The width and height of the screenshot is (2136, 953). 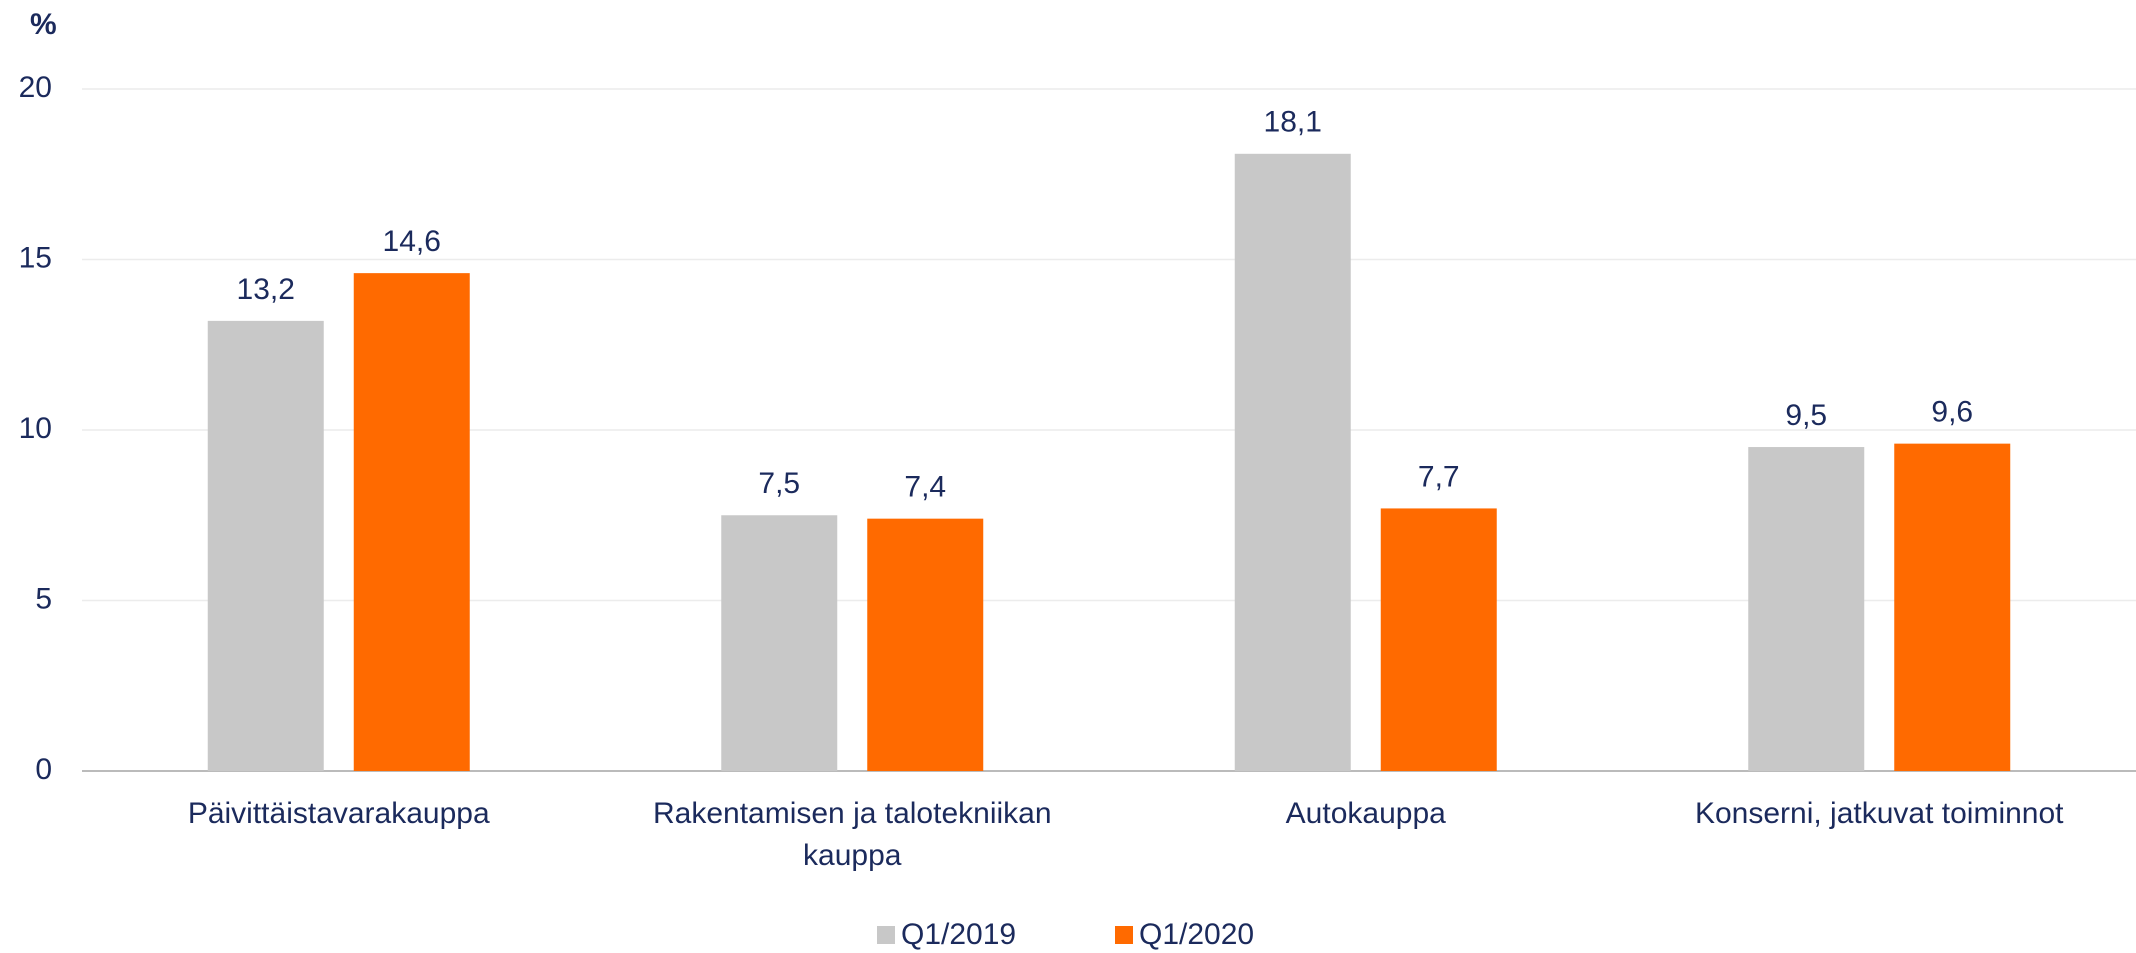 What do you see at coordinates (43, 24) in the screenshot?
I see `y-axis-label: %` at bounding box center [43, 24].